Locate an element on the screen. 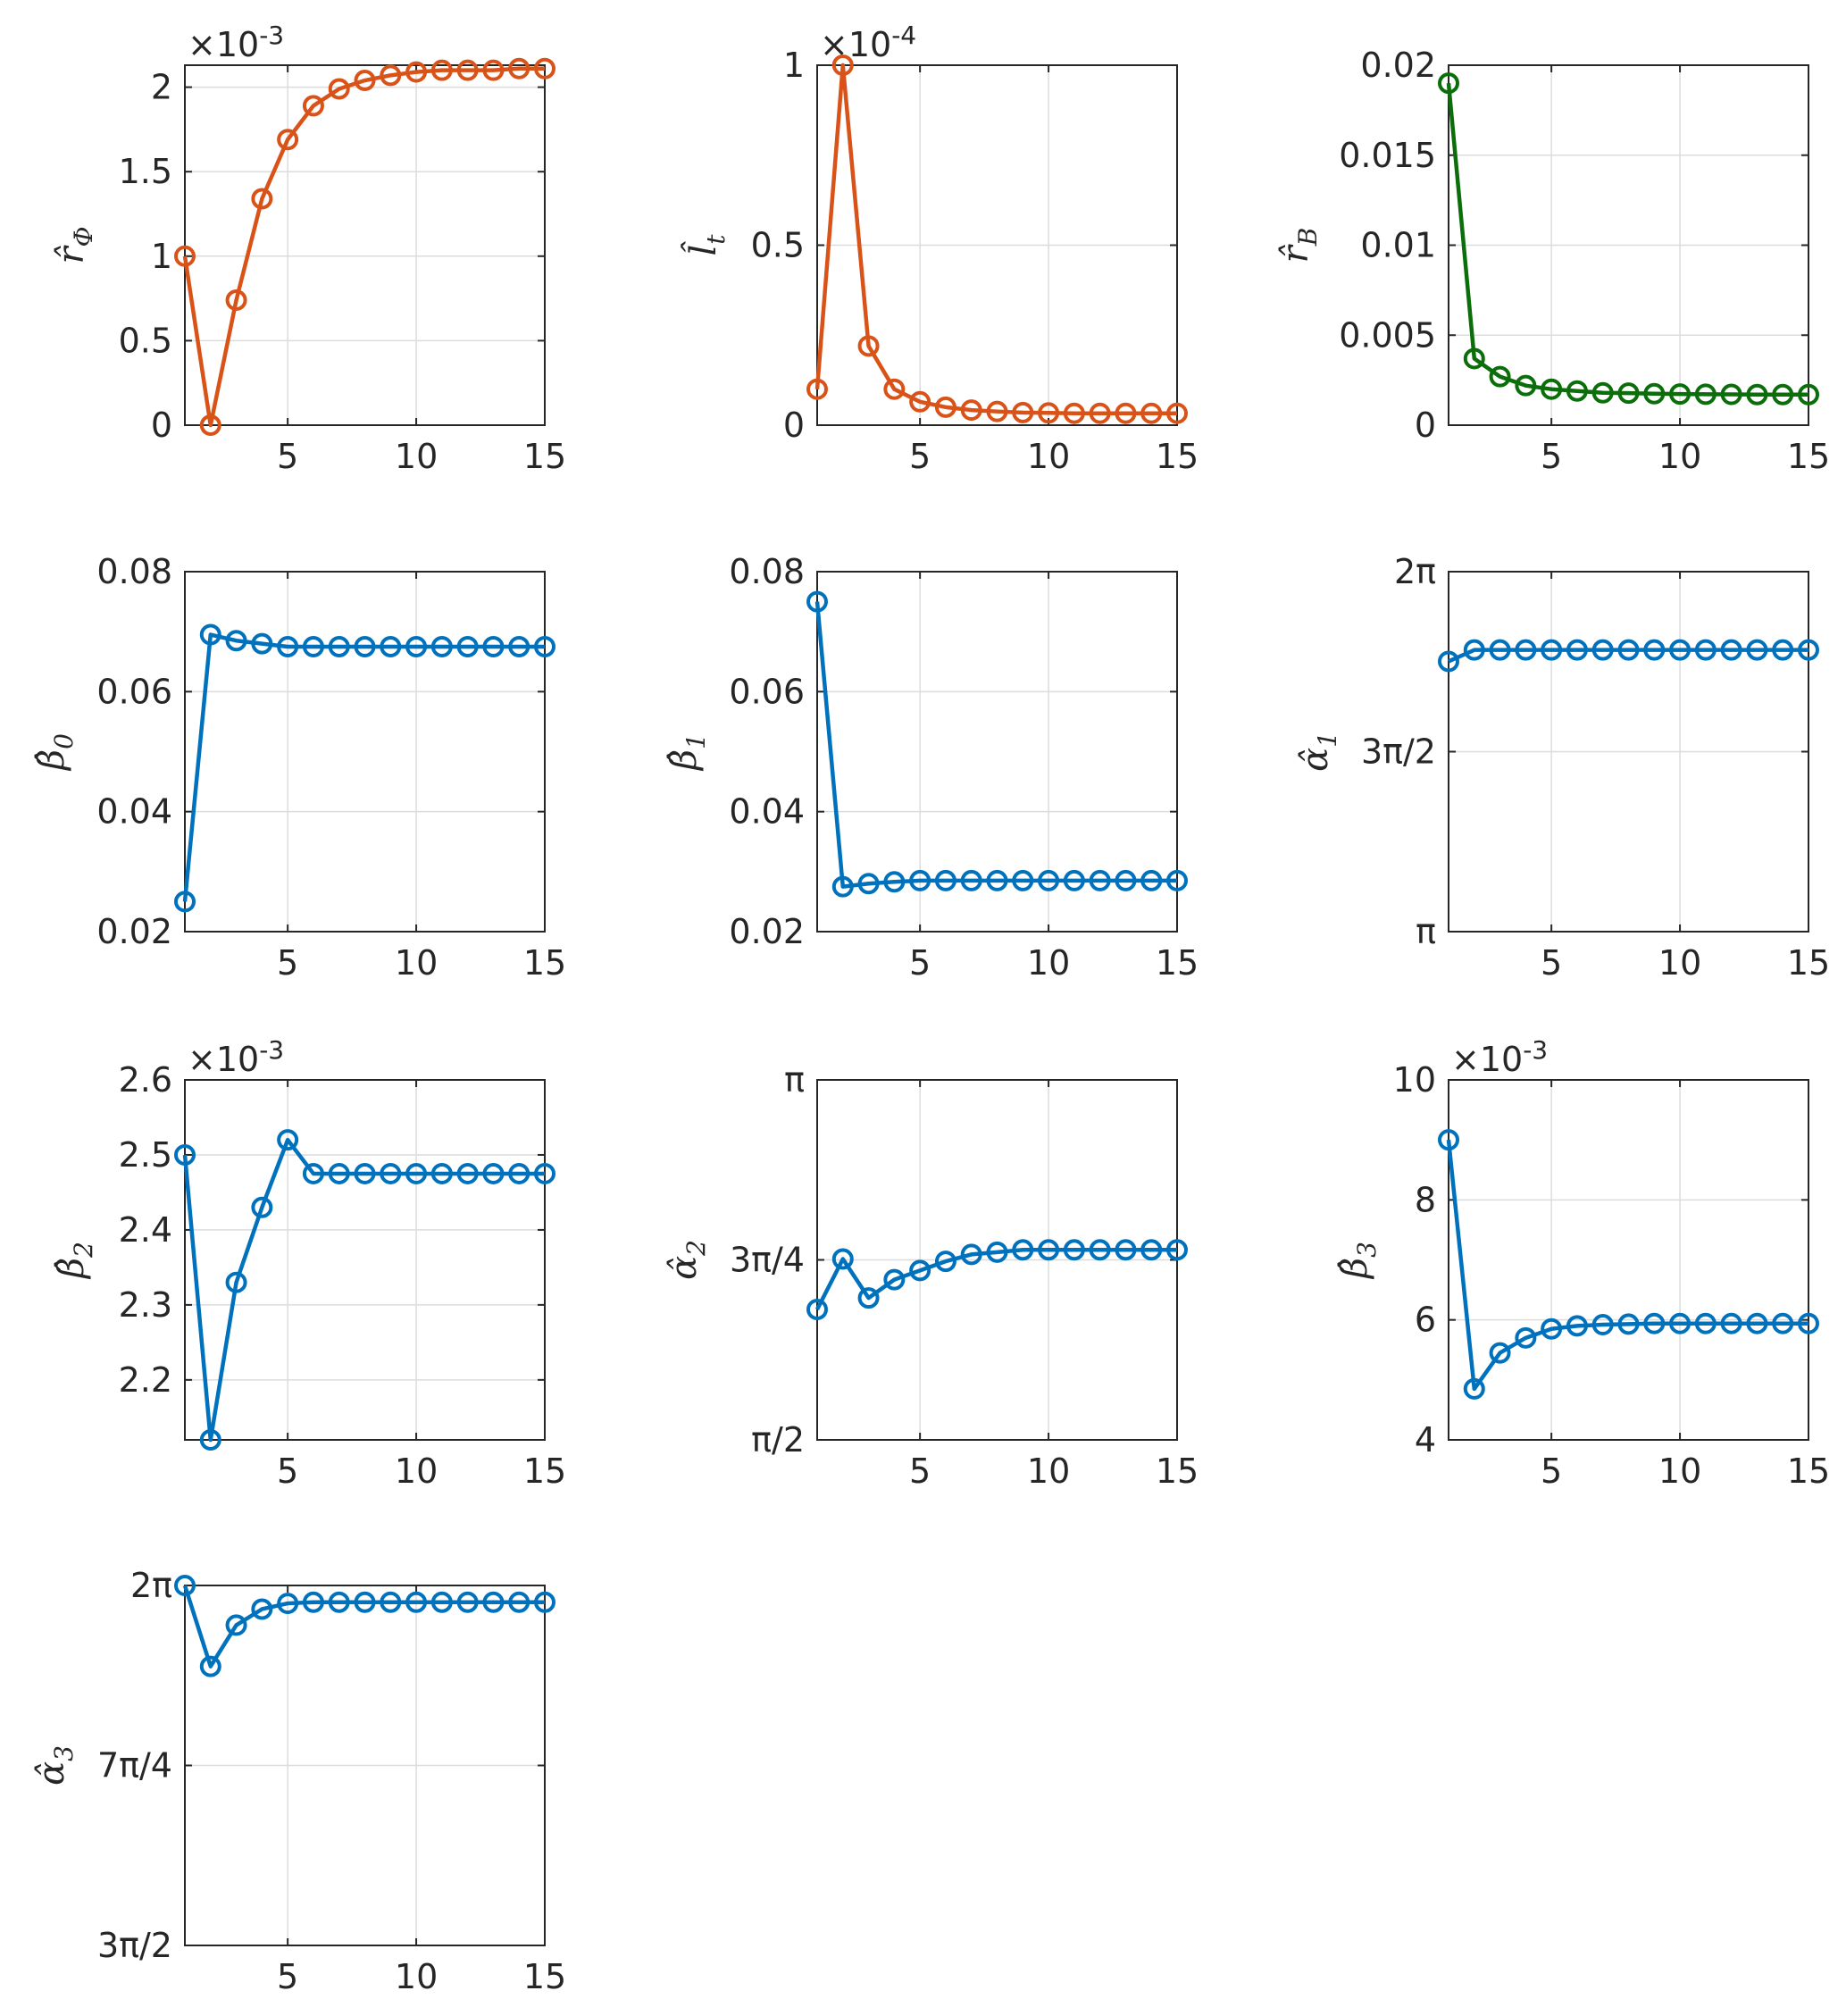 Image resolution: width=1846 pixels, height=2016 pixels. subplot-8: 5 10 15 π/2 3π/4 π α̂2 is located at coordinates (932, 1275).